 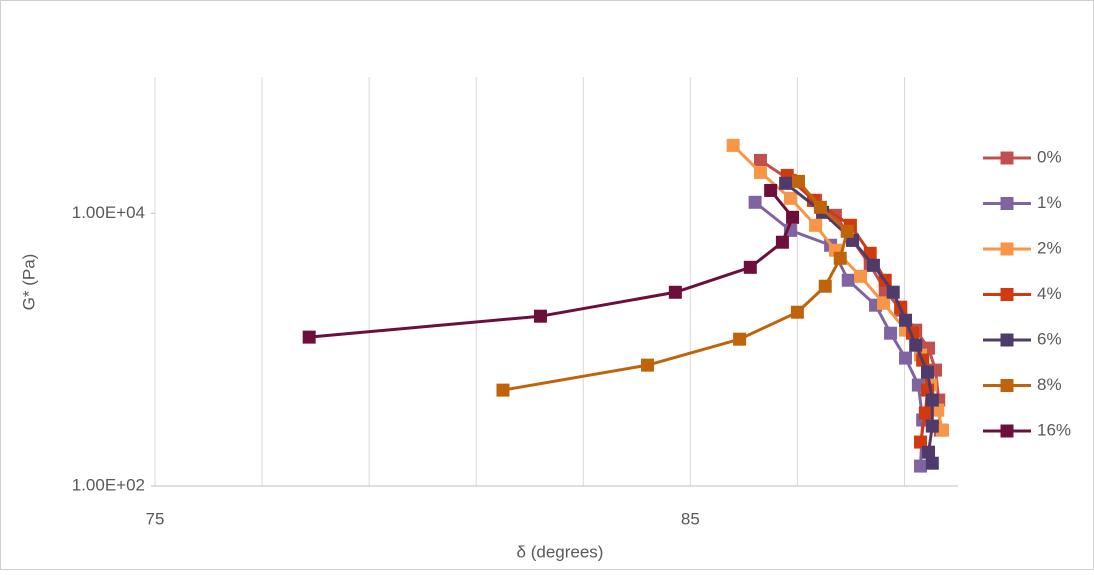 I want to click on x-axis-title: δ (degrees), so click(x=560, y=551).